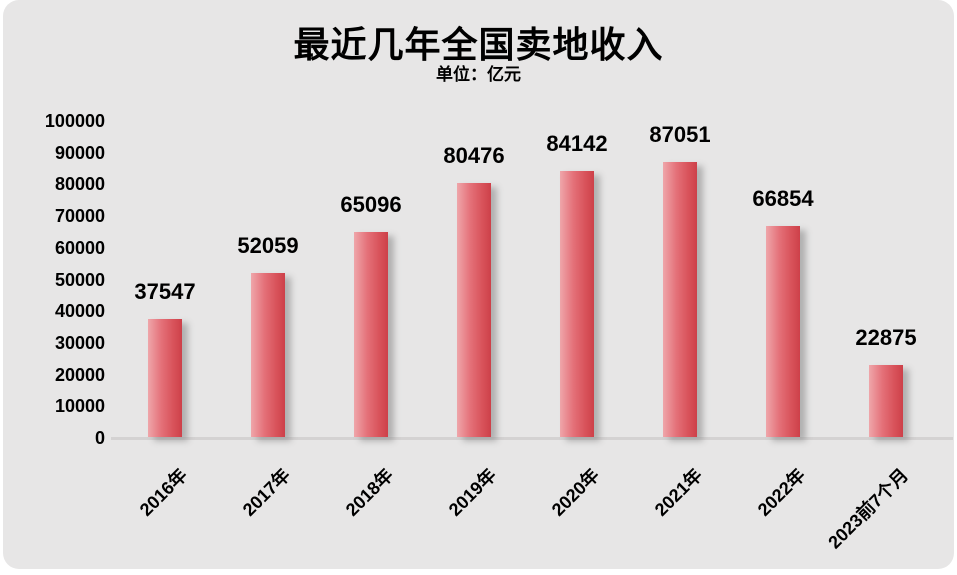 This screenshot has width=957, height=575. What do you see at coordinates (577, 144) in the screenshot?
I see `bar-value-label: 84142` at bounding box center [577, 144].